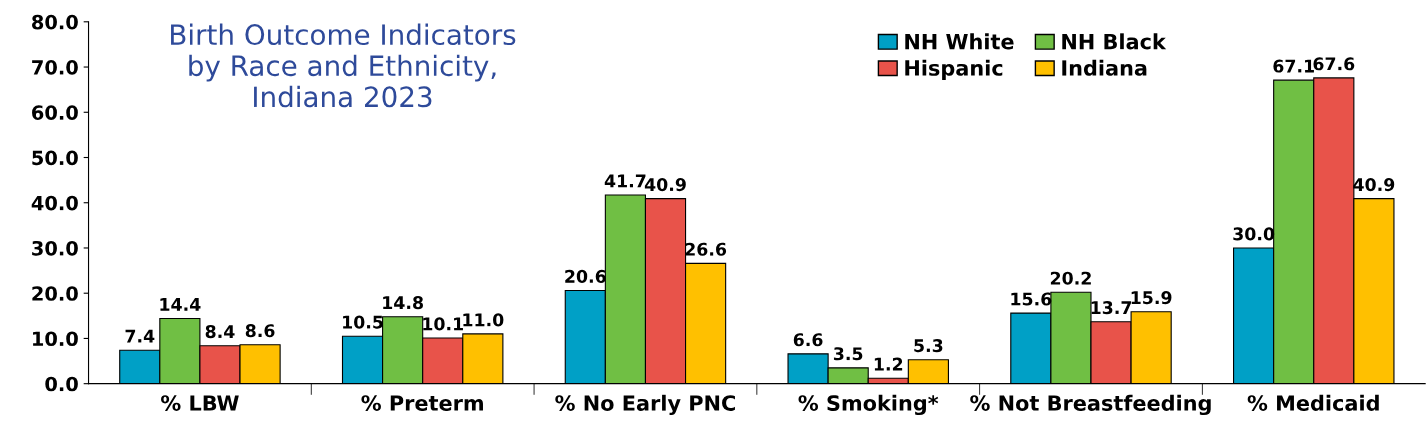  I want to click on data-label: 14.8, so click(403, 303).